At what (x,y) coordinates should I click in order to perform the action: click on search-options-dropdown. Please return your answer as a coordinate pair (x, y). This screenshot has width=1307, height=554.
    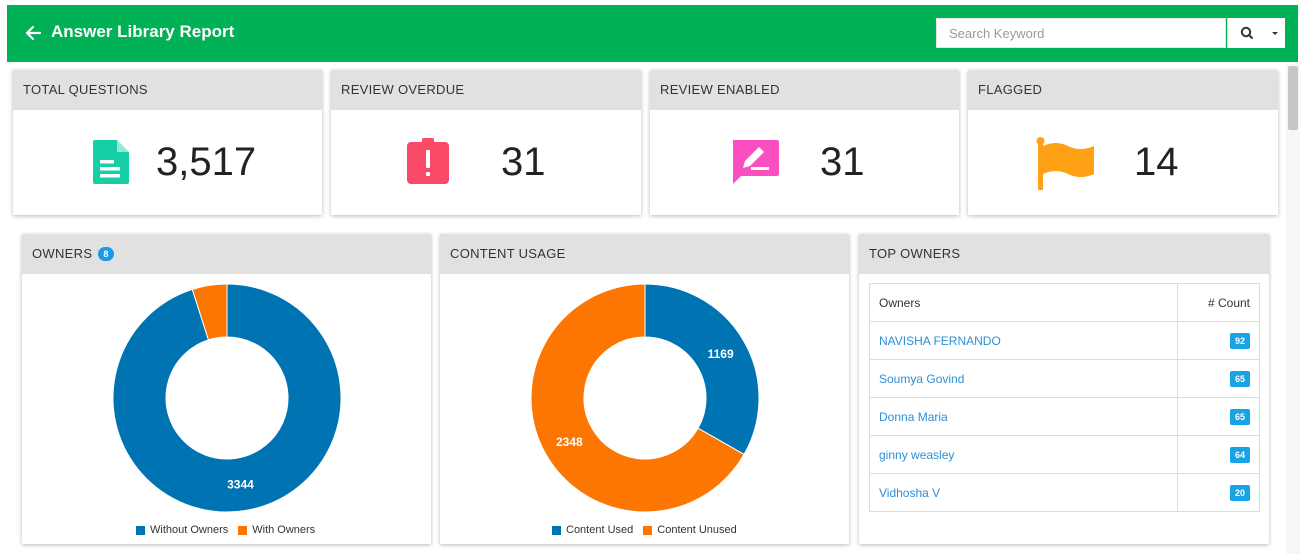
    Looking at the image, I should click on (1275, 33).